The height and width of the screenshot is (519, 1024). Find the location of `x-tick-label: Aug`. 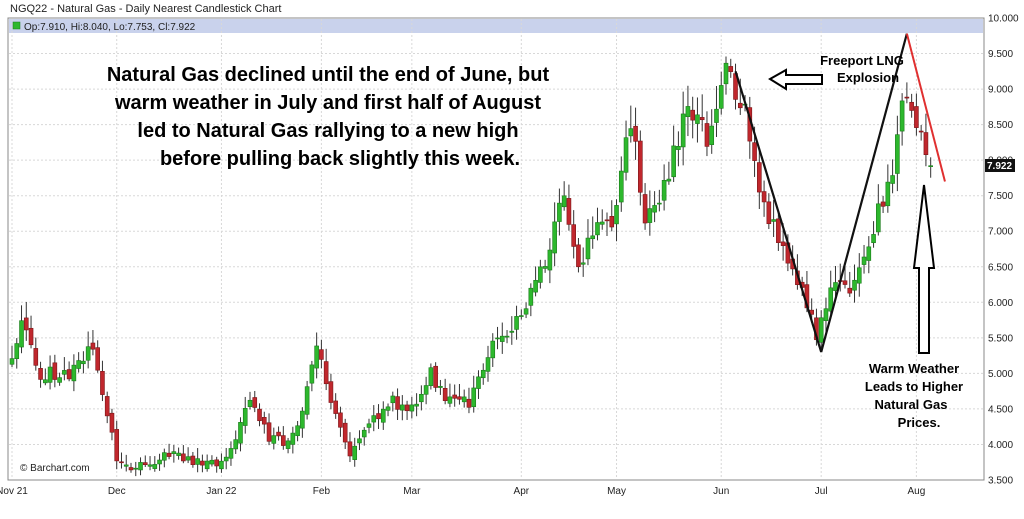

x-tick-label: Aug is located at coordinates (917, 491).